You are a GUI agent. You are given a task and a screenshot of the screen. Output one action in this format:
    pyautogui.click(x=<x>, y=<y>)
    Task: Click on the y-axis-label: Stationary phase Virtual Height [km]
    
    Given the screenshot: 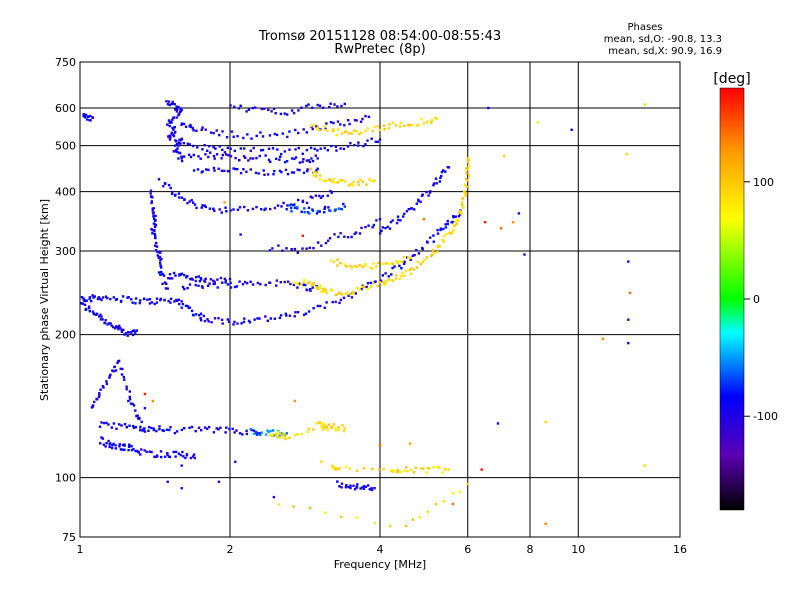 What is the action you would take?
    pyautogui.click(x=44, y=300)
    